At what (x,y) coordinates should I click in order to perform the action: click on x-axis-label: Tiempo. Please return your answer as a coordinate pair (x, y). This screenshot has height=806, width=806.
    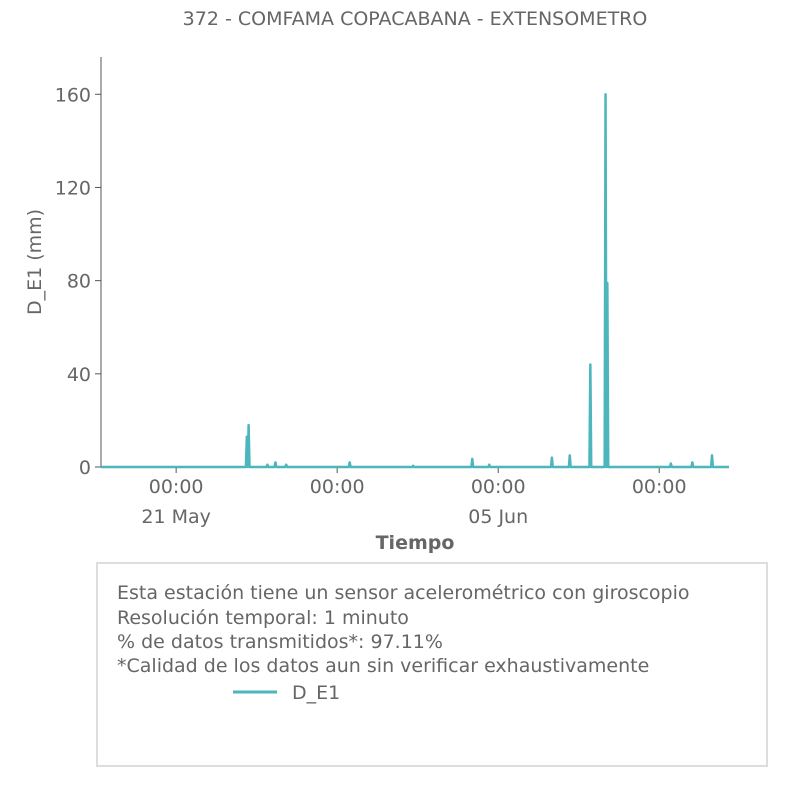
    Looking at the image, I should click on (415, 543).